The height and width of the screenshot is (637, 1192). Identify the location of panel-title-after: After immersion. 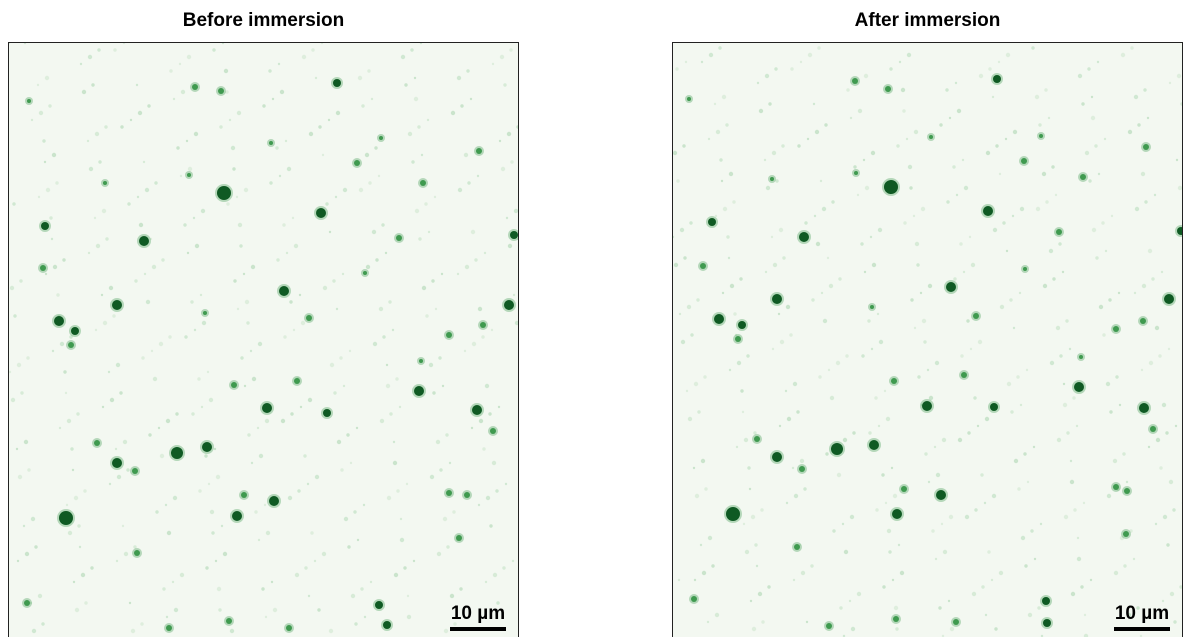
(927, 20).